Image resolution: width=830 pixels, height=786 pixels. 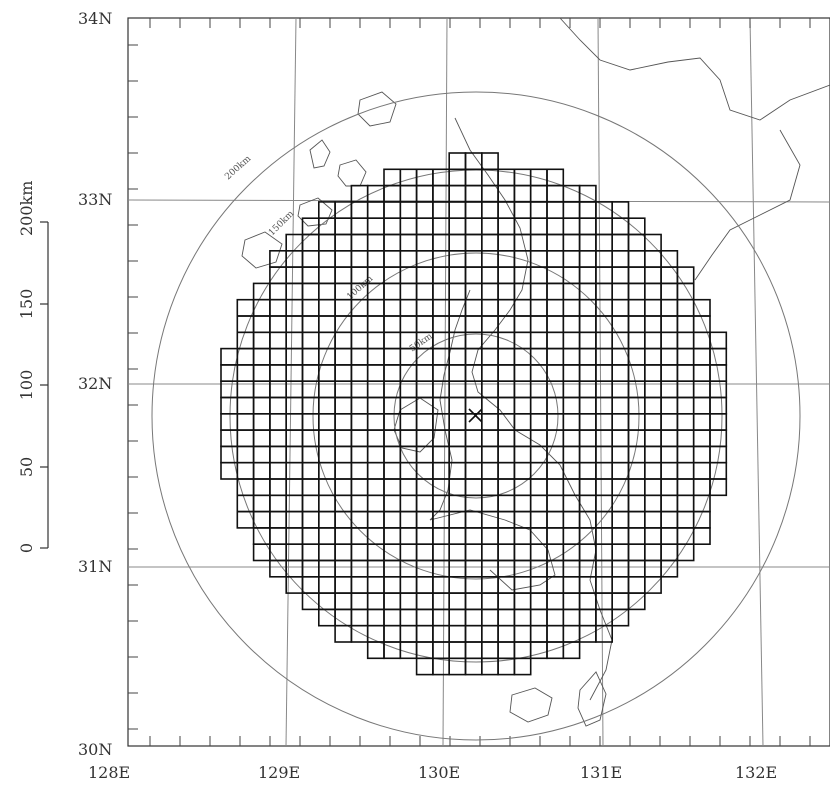 What do you see at coordinates (450, 405) in the screenshot?
I see `ariake-coast` at bounding box center [450, 405].